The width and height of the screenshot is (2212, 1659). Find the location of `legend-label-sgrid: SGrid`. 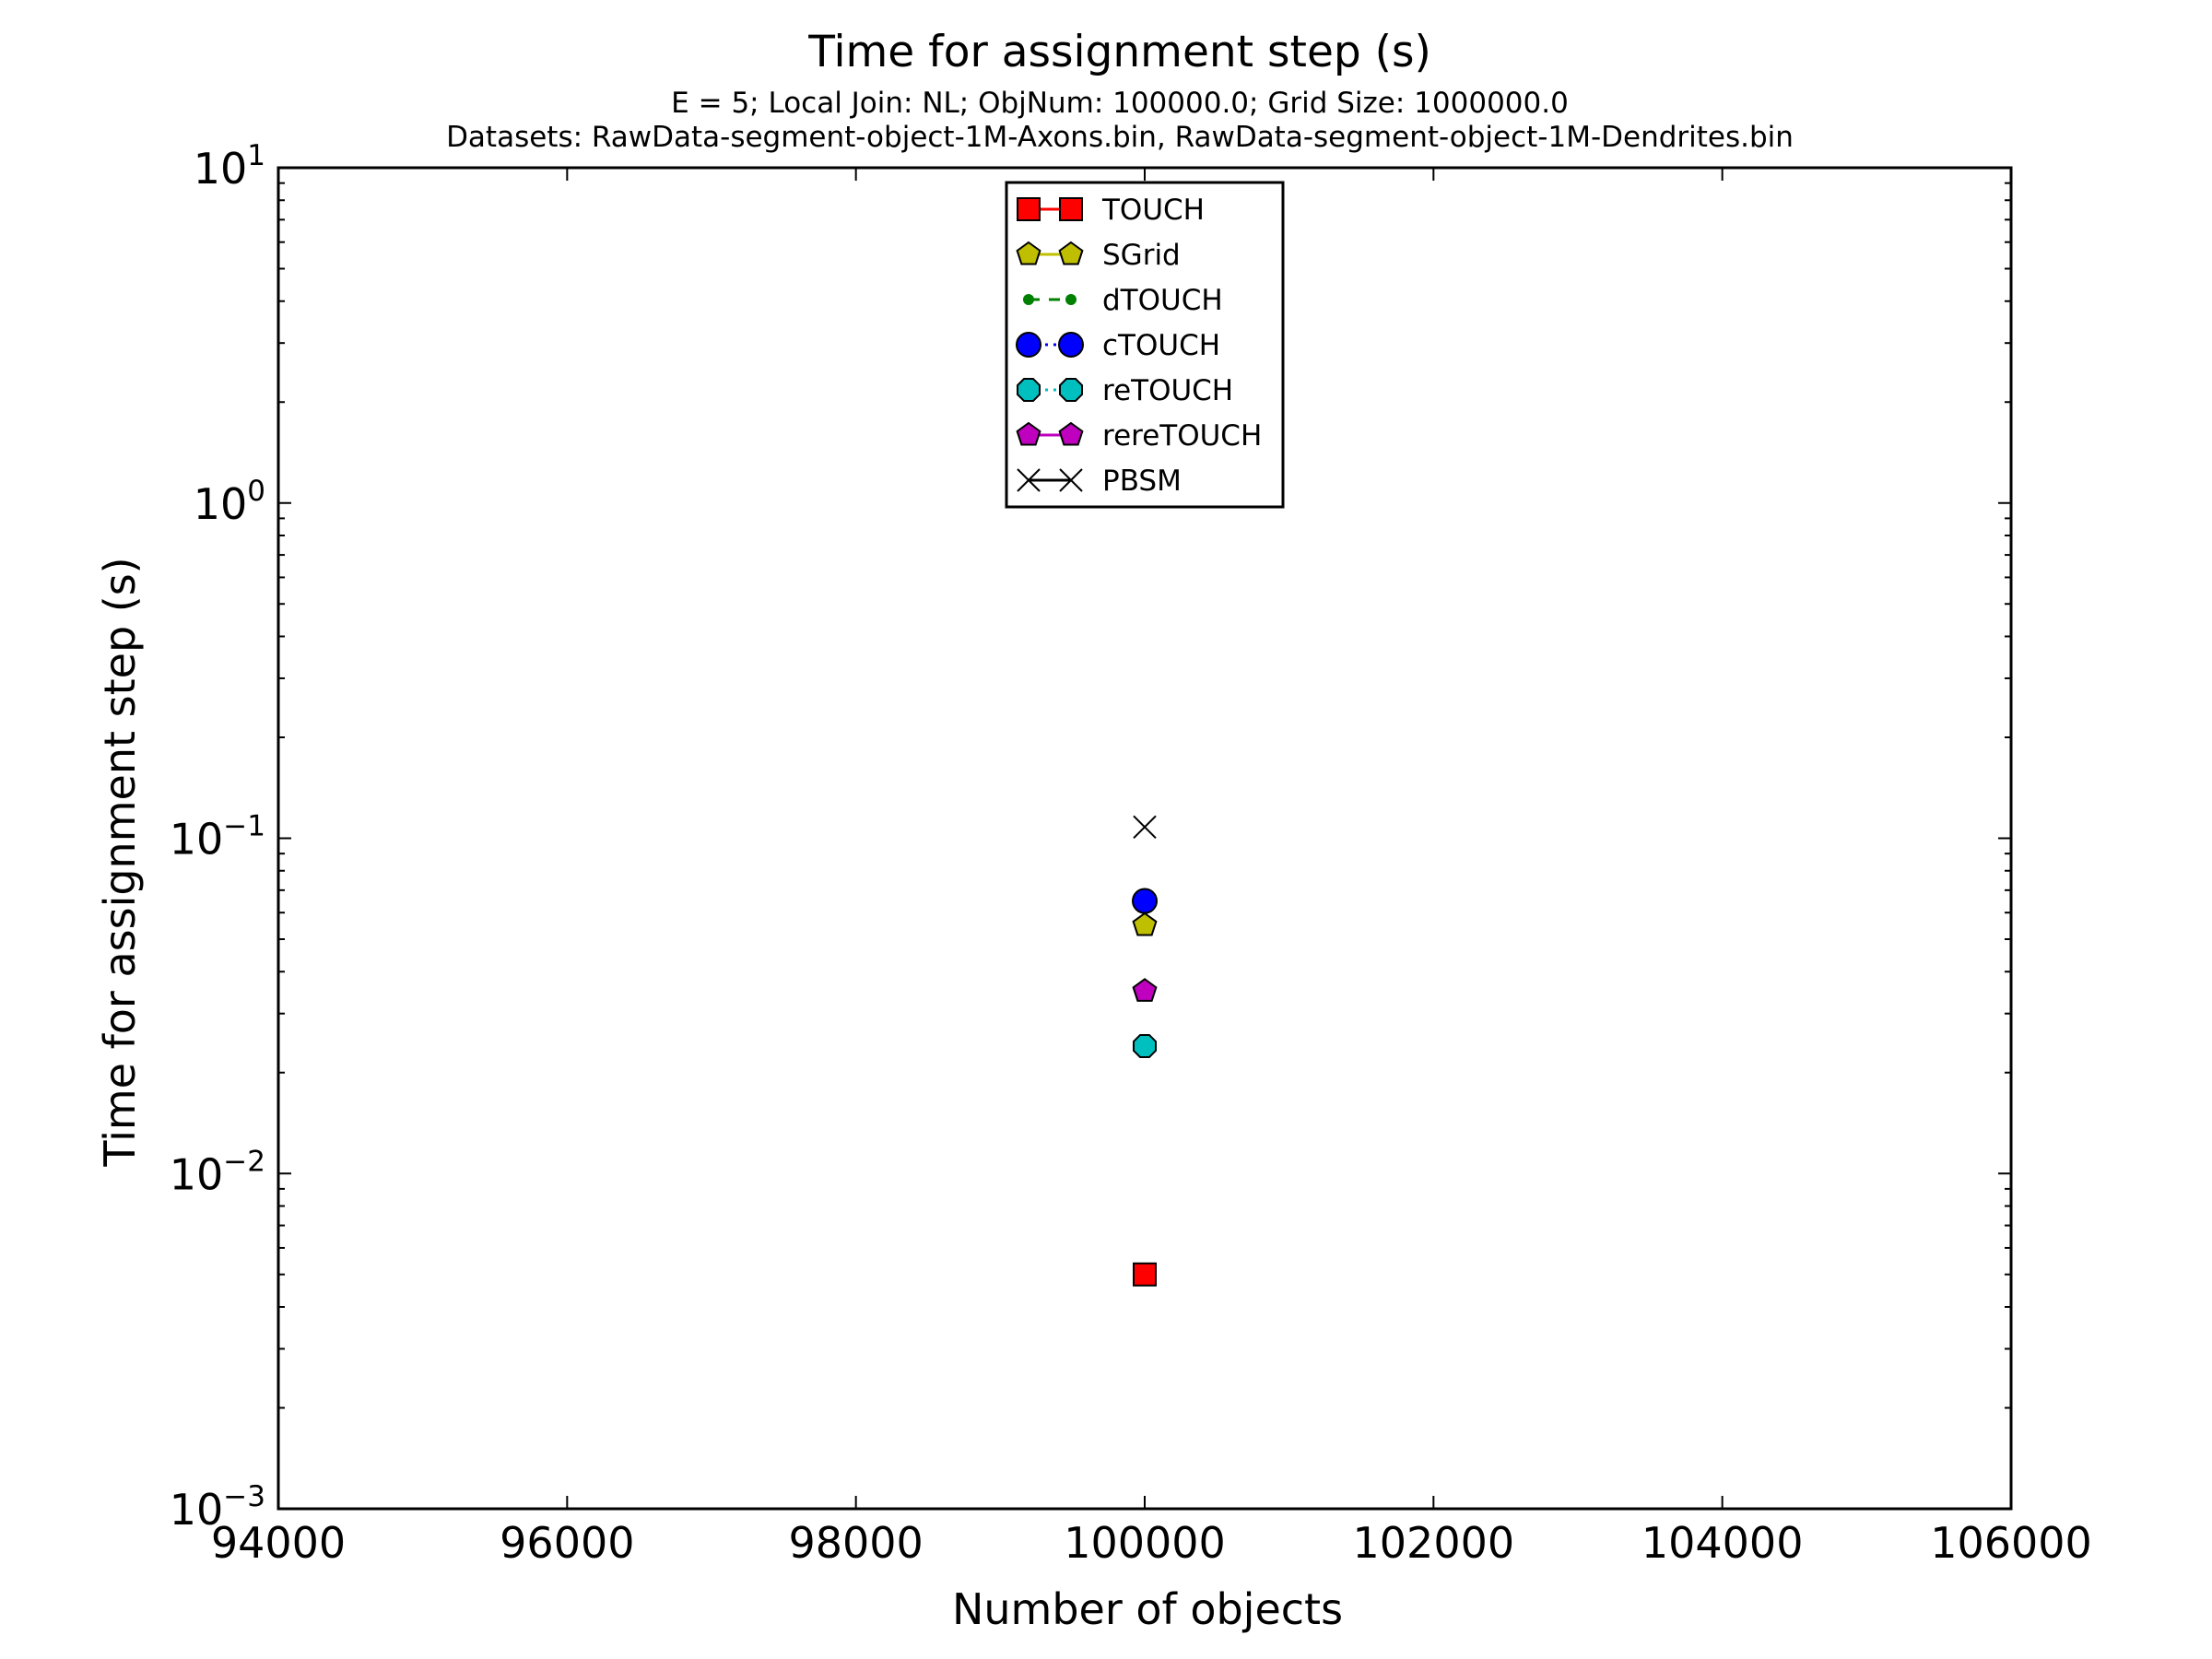

legend-label-sgrid: SGrid is located at coordinates (1141, 255).